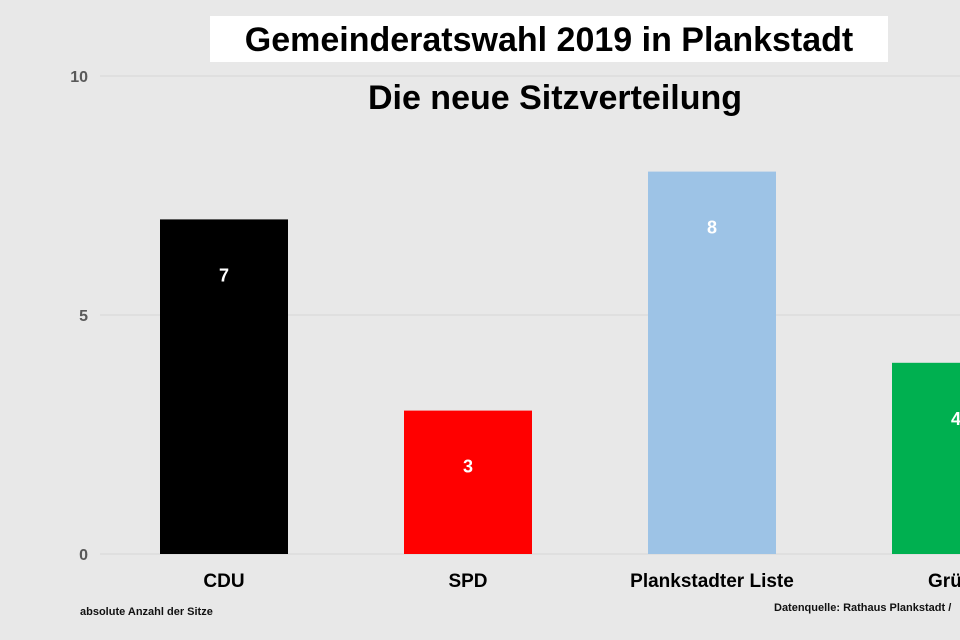 This screenshot has height=640, width=960. Describe the element at coordinates (555, 98) in the screenshot. I see `chart-subtitle: Die neue Sitzverteilung` at that location.